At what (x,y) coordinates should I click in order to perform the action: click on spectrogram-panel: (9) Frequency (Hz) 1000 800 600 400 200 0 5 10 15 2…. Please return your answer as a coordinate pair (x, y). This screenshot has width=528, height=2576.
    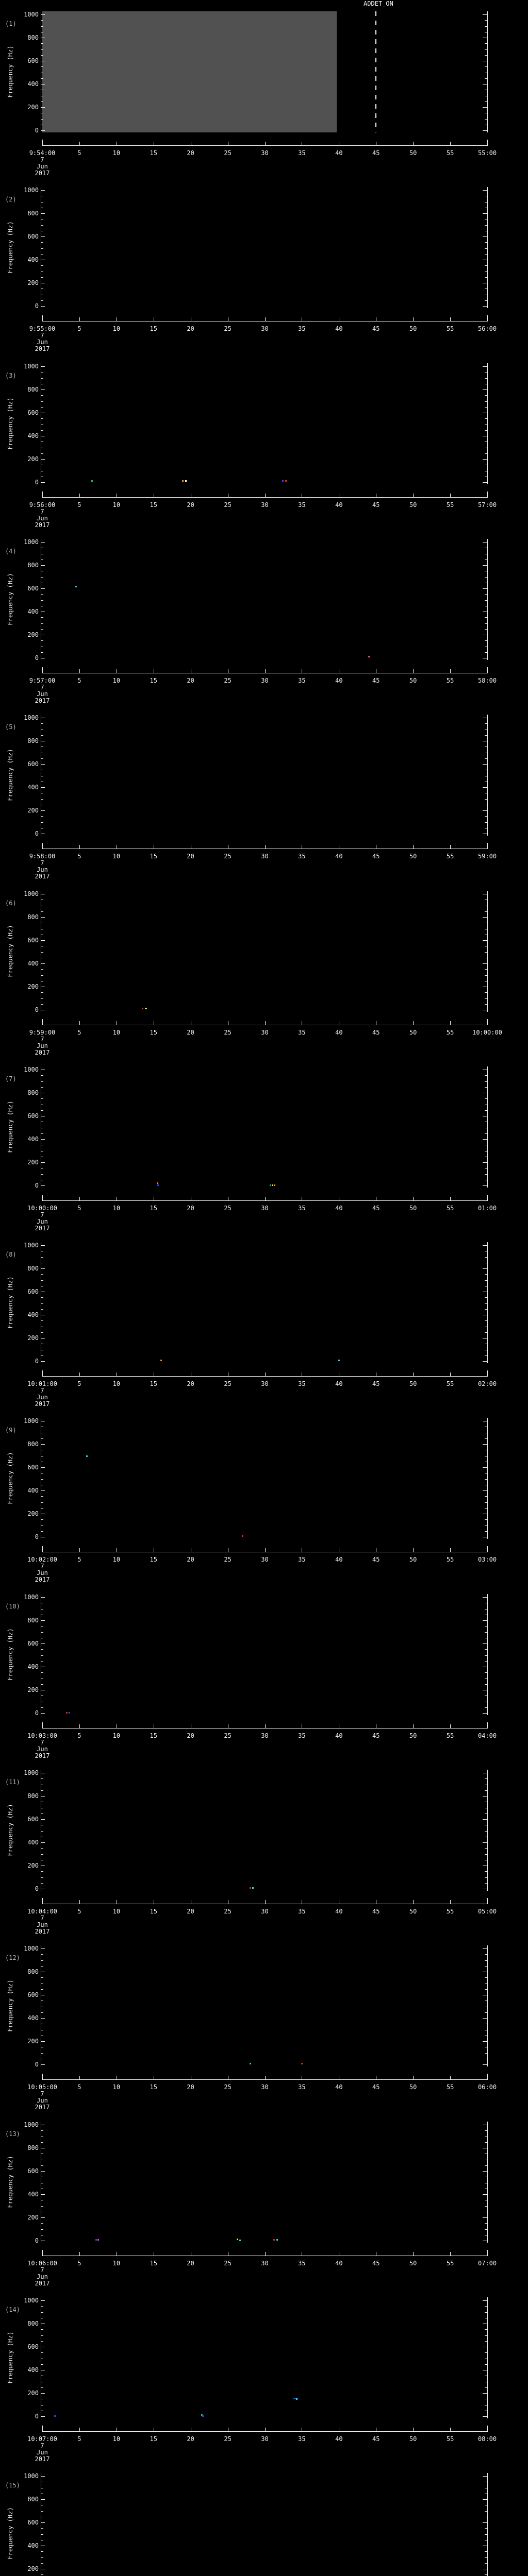
    Looking at the image, I should click on (264, 1494).